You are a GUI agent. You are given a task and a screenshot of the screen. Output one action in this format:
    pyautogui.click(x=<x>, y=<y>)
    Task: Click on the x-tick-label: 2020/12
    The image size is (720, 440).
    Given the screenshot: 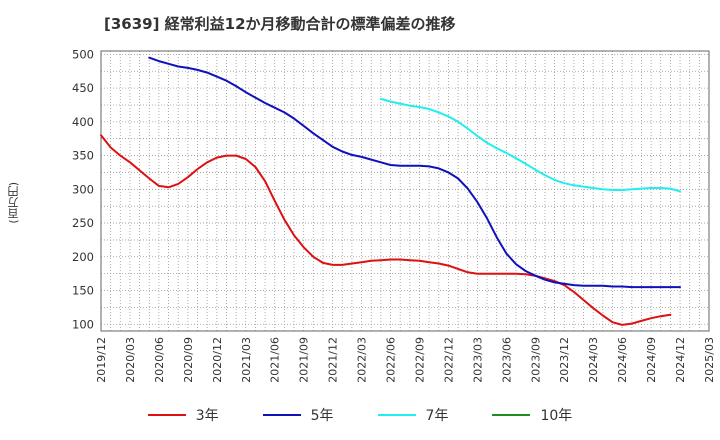 What is the action you would take?
    pyautogui.click(x=217, y=360)
    